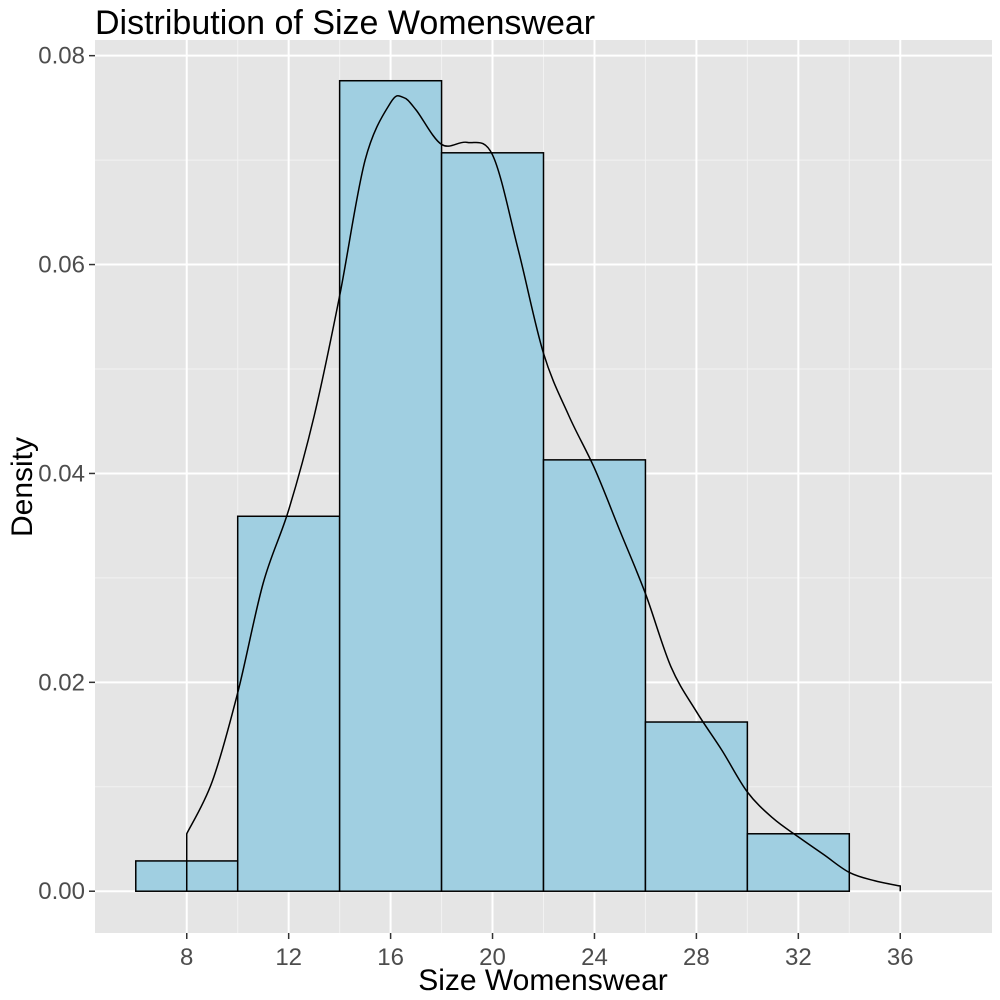 The image size is (1000, 1000). What do you see at coordinates (390, 957) in the screenshot?
I see `x-tick-label: 16` at bounding box center [390, 957].